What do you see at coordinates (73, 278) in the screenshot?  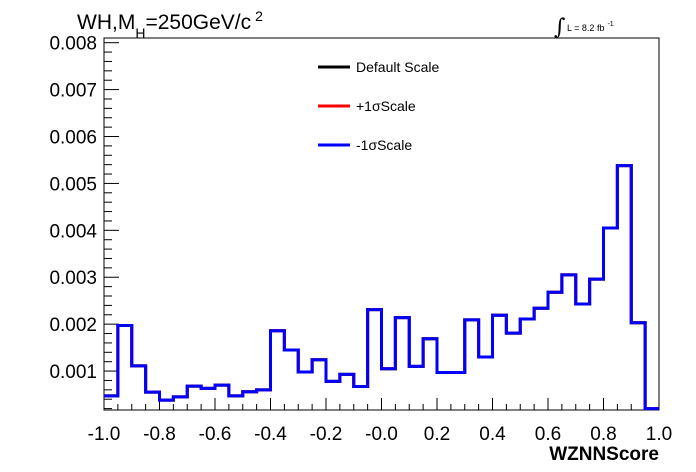 I see `y-tick-label: 0.003` at bounding box center [73, 278].